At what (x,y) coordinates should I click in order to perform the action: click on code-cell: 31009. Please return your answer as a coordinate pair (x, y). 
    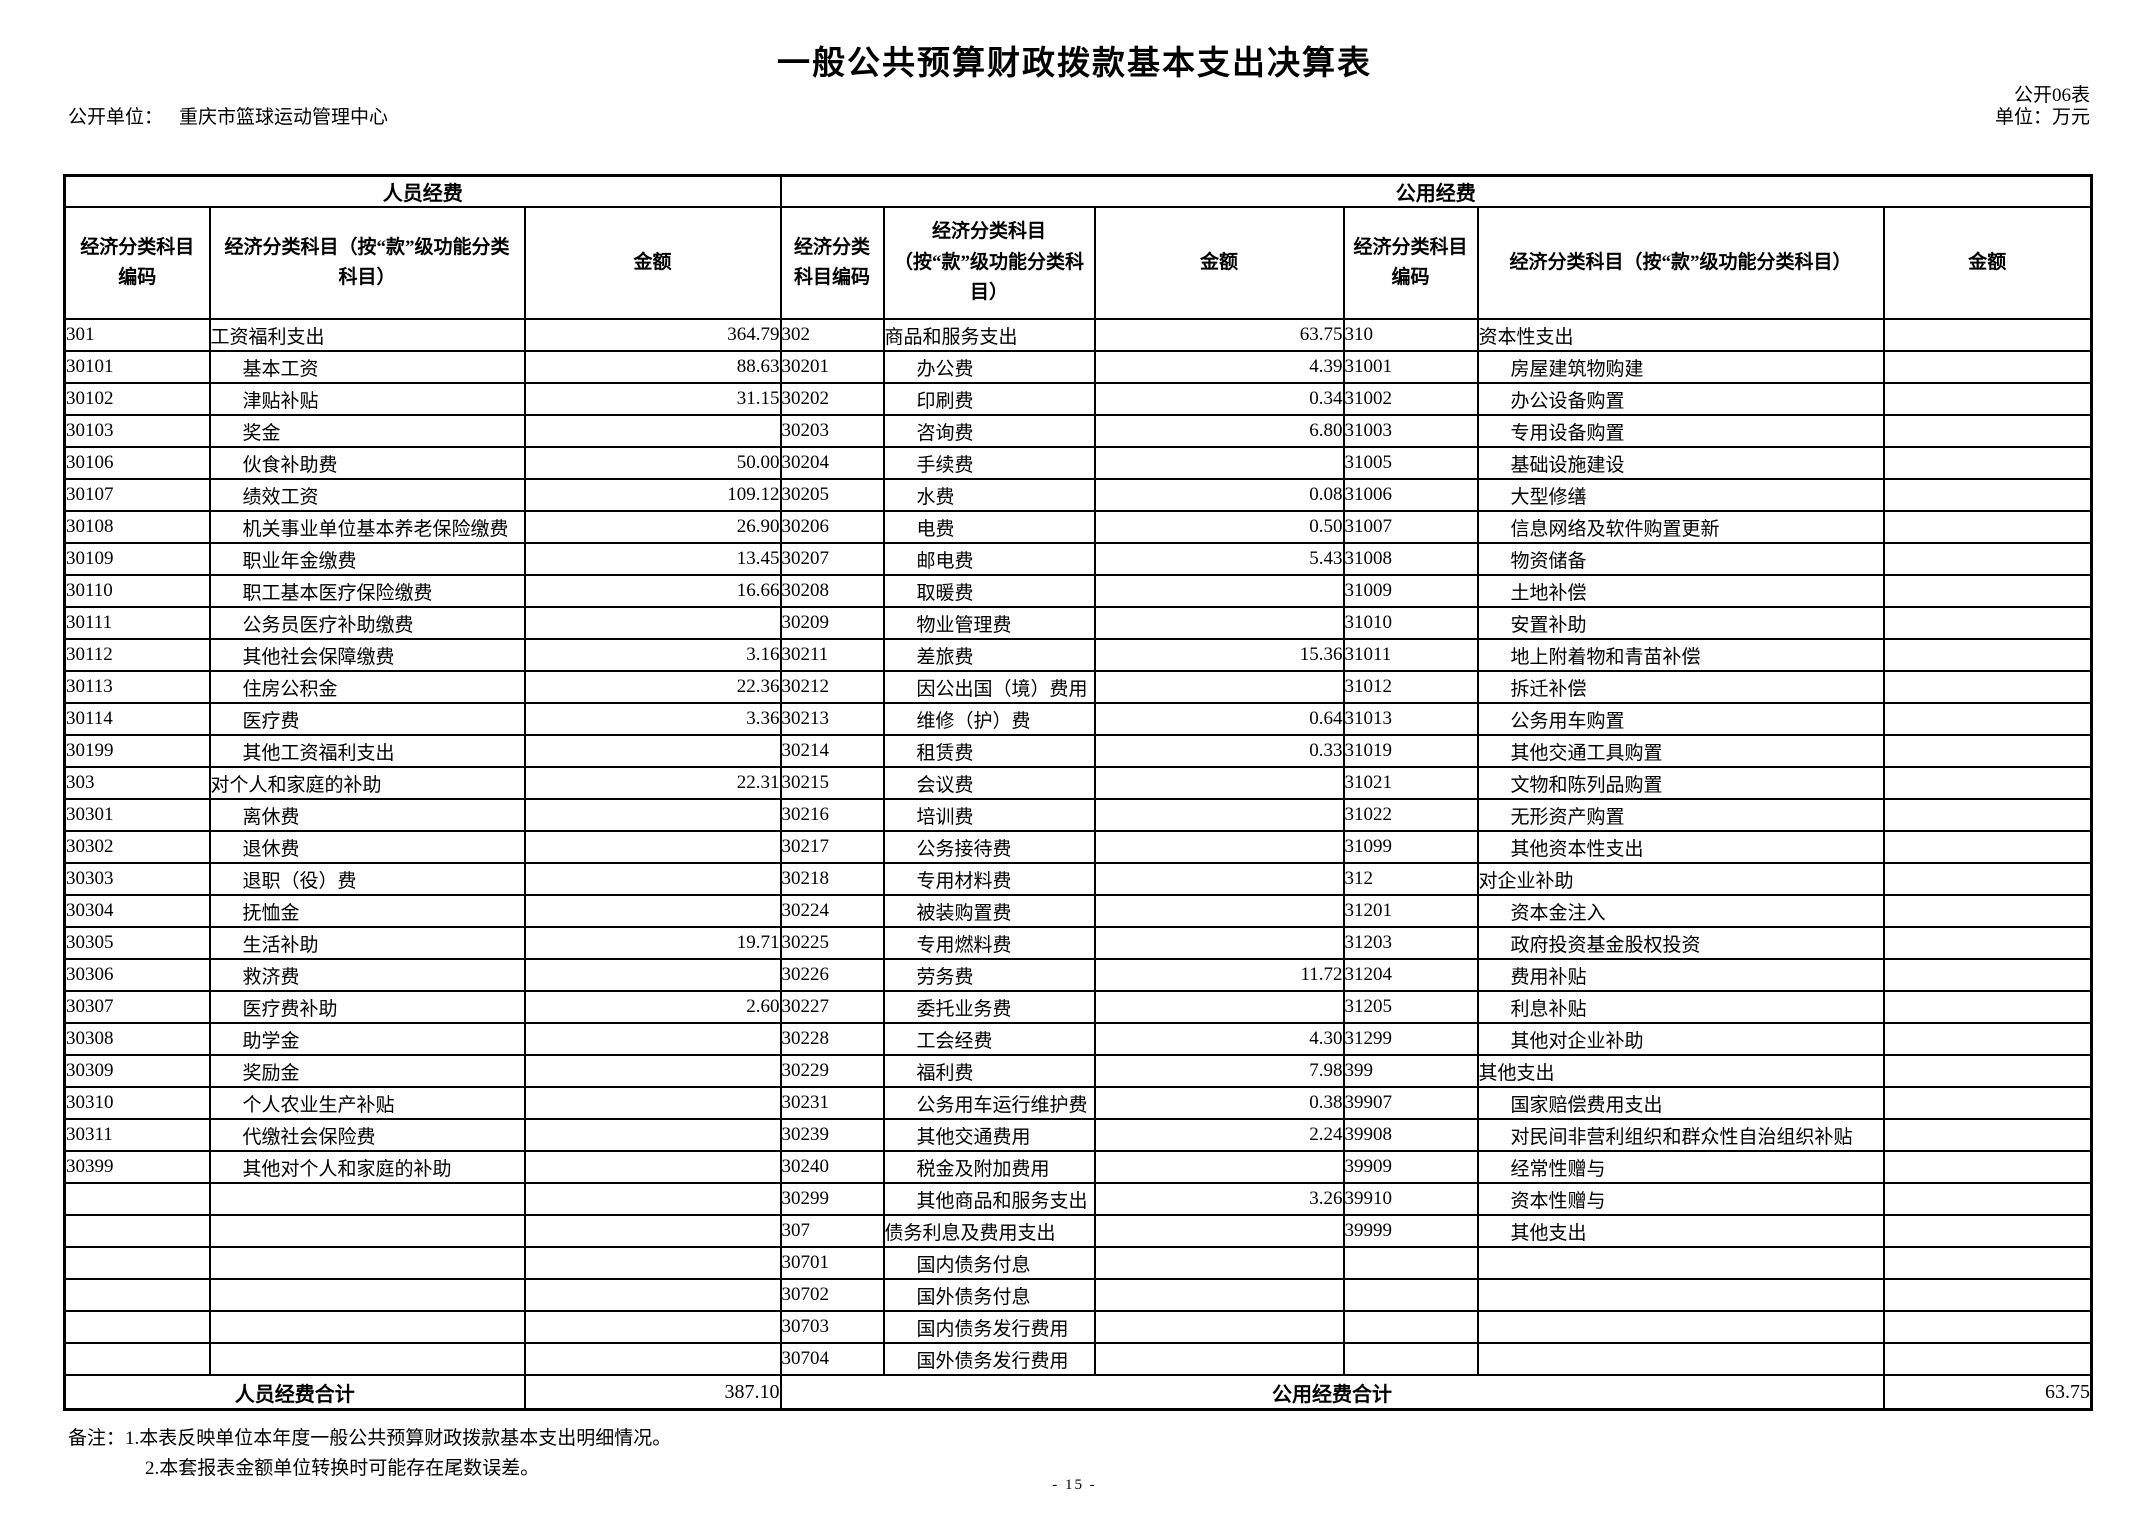
    Looking at the image, I should click on (1410, 591).